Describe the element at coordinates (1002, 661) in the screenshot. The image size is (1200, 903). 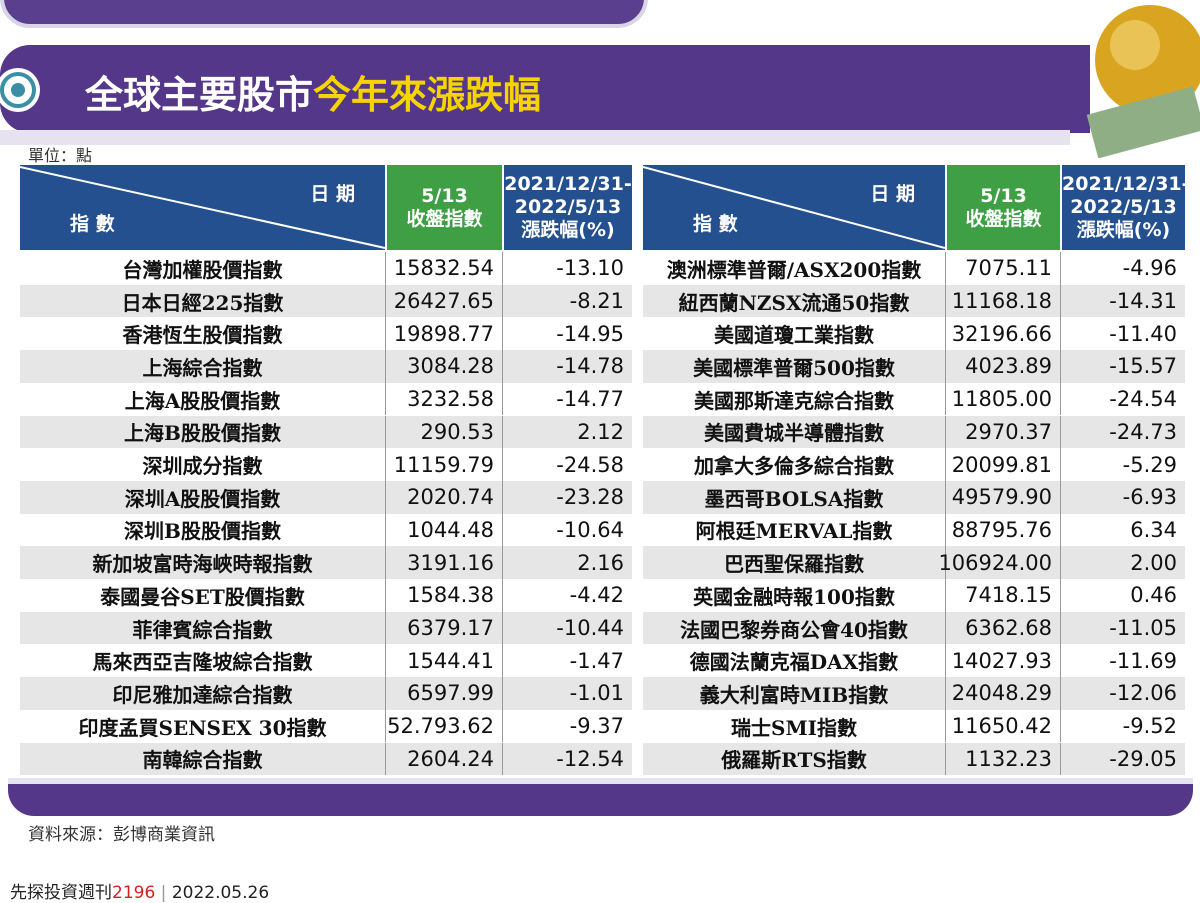
I see `close-value: 14027.93` at that location.